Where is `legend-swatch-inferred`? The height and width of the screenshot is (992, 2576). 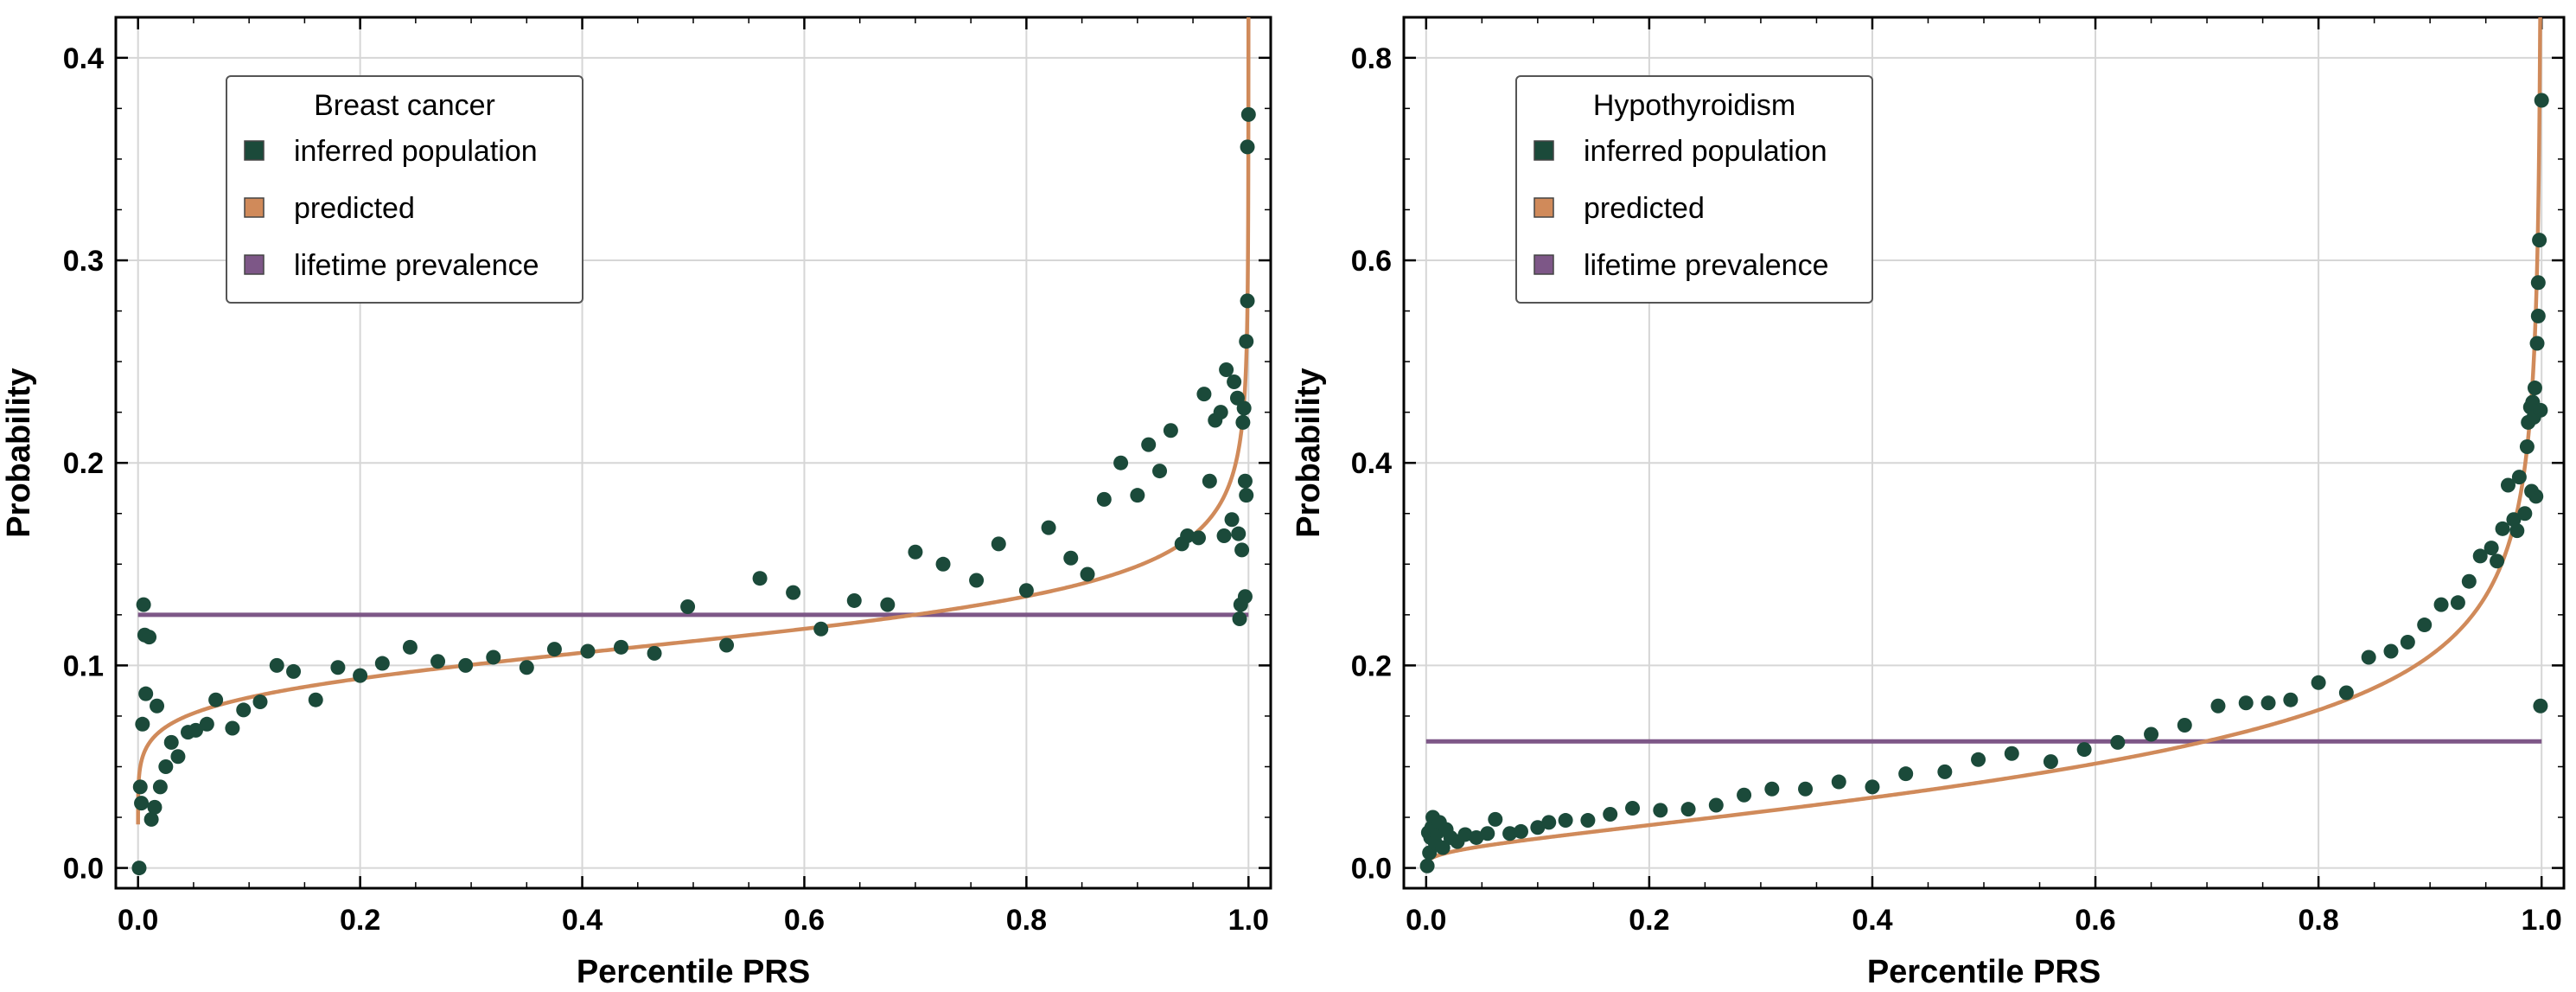
legend-swatch-inferred is located at coordinates (1543, 150).